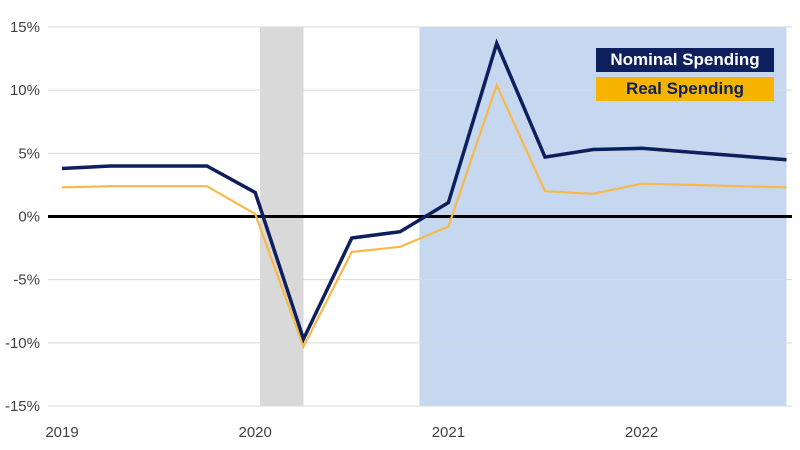  I want to click on y-tick-label: -5%, so click(26, 280).